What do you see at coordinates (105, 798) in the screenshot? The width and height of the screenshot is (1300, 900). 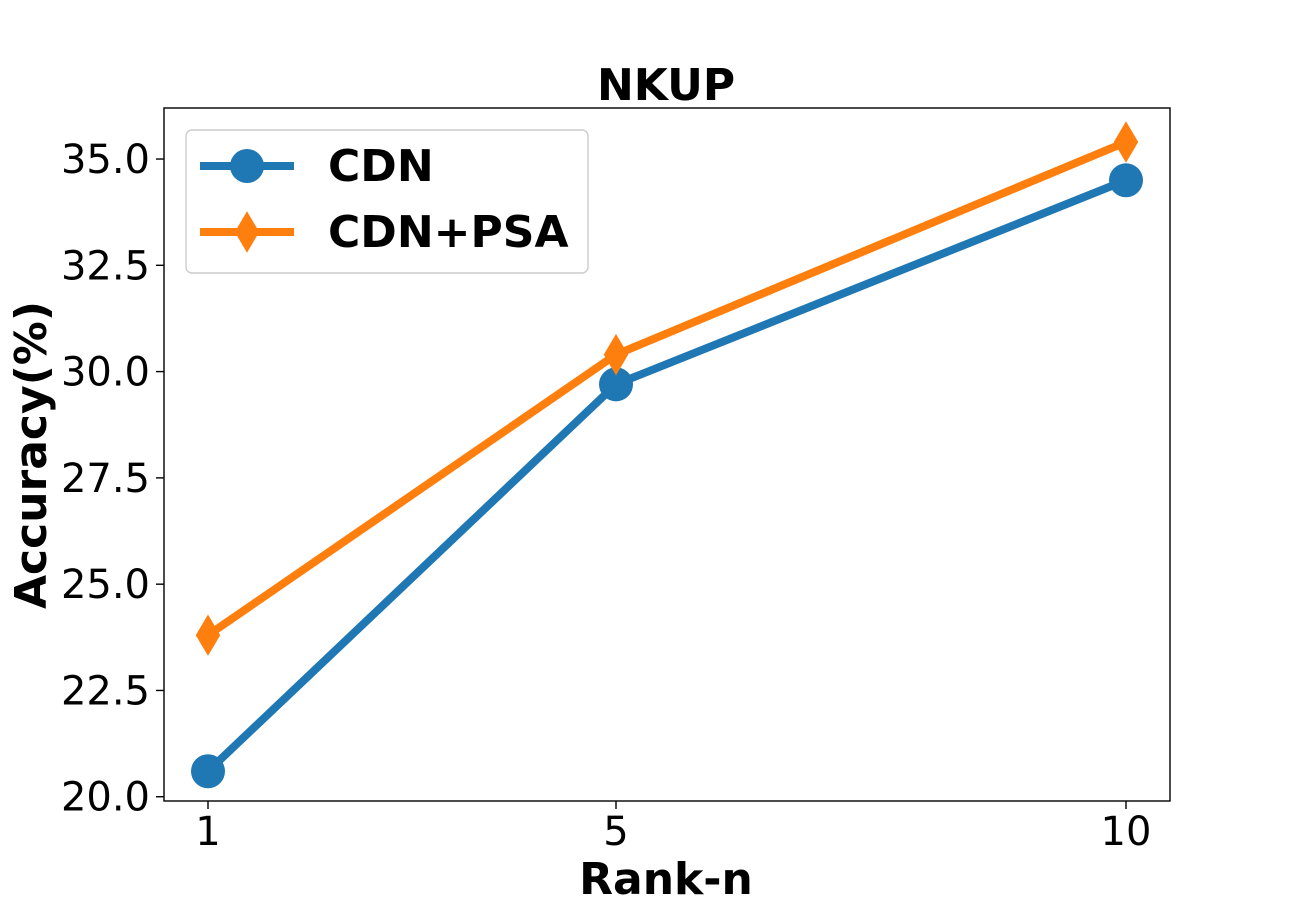 I see `y-tick-label: 20.0` at bounding box center [105, 798].